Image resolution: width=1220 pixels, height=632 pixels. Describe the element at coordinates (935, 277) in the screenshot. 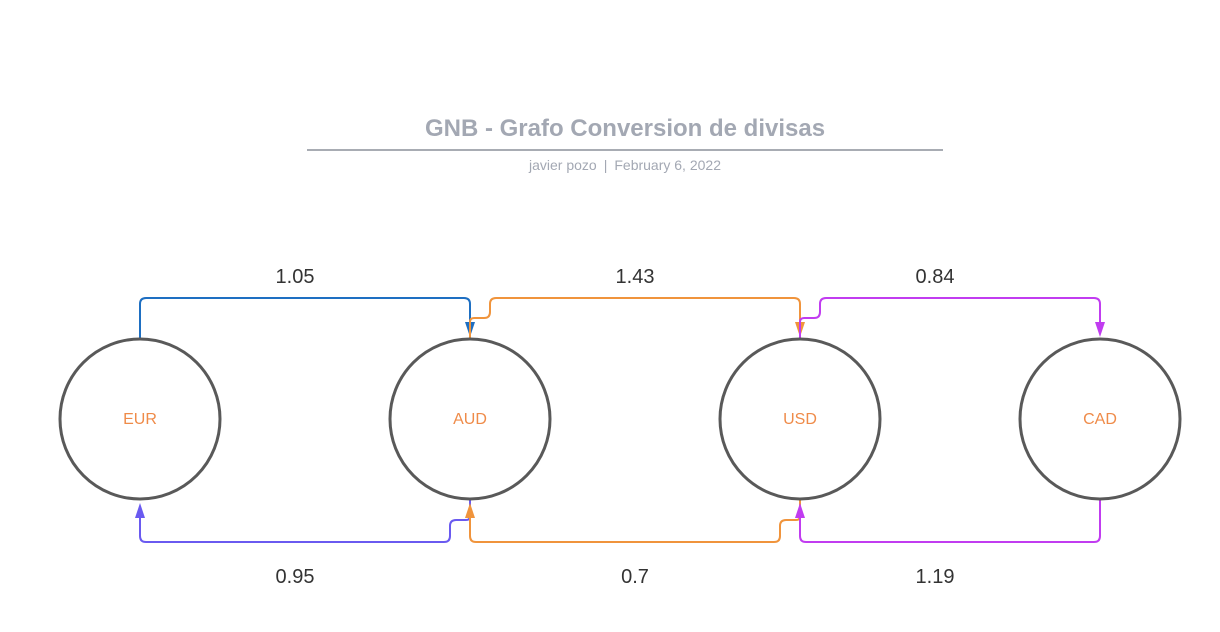

I see `edge-label-usd-cad: 0.84` at that location.